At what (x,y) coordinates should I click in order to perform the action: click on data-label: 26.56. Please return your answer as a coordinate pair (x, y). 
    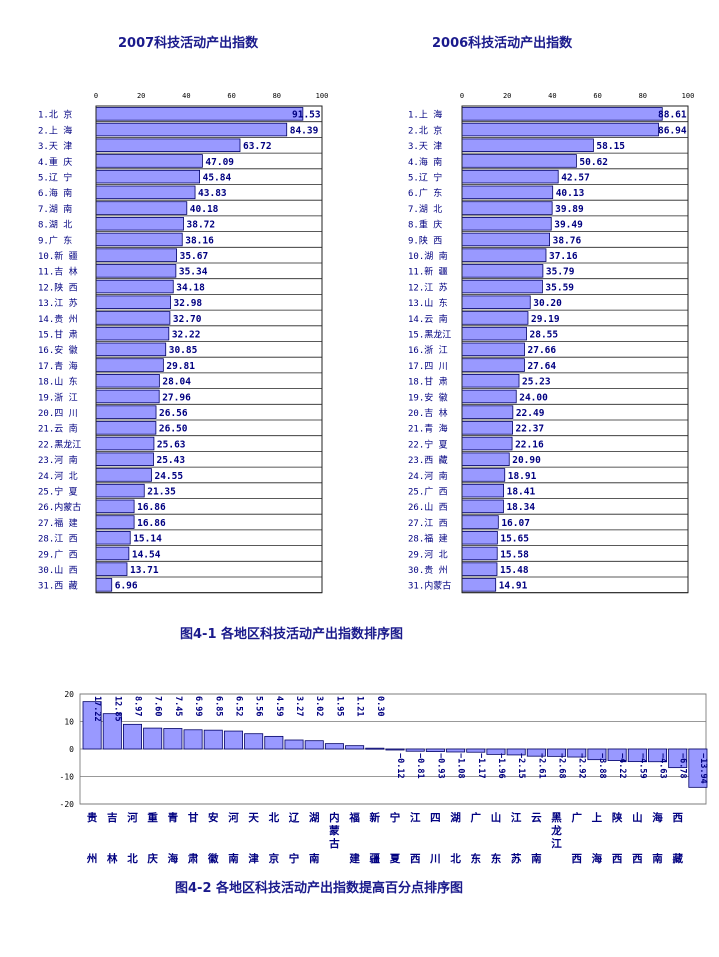
    Looking at the image, I should click on (173, 413).